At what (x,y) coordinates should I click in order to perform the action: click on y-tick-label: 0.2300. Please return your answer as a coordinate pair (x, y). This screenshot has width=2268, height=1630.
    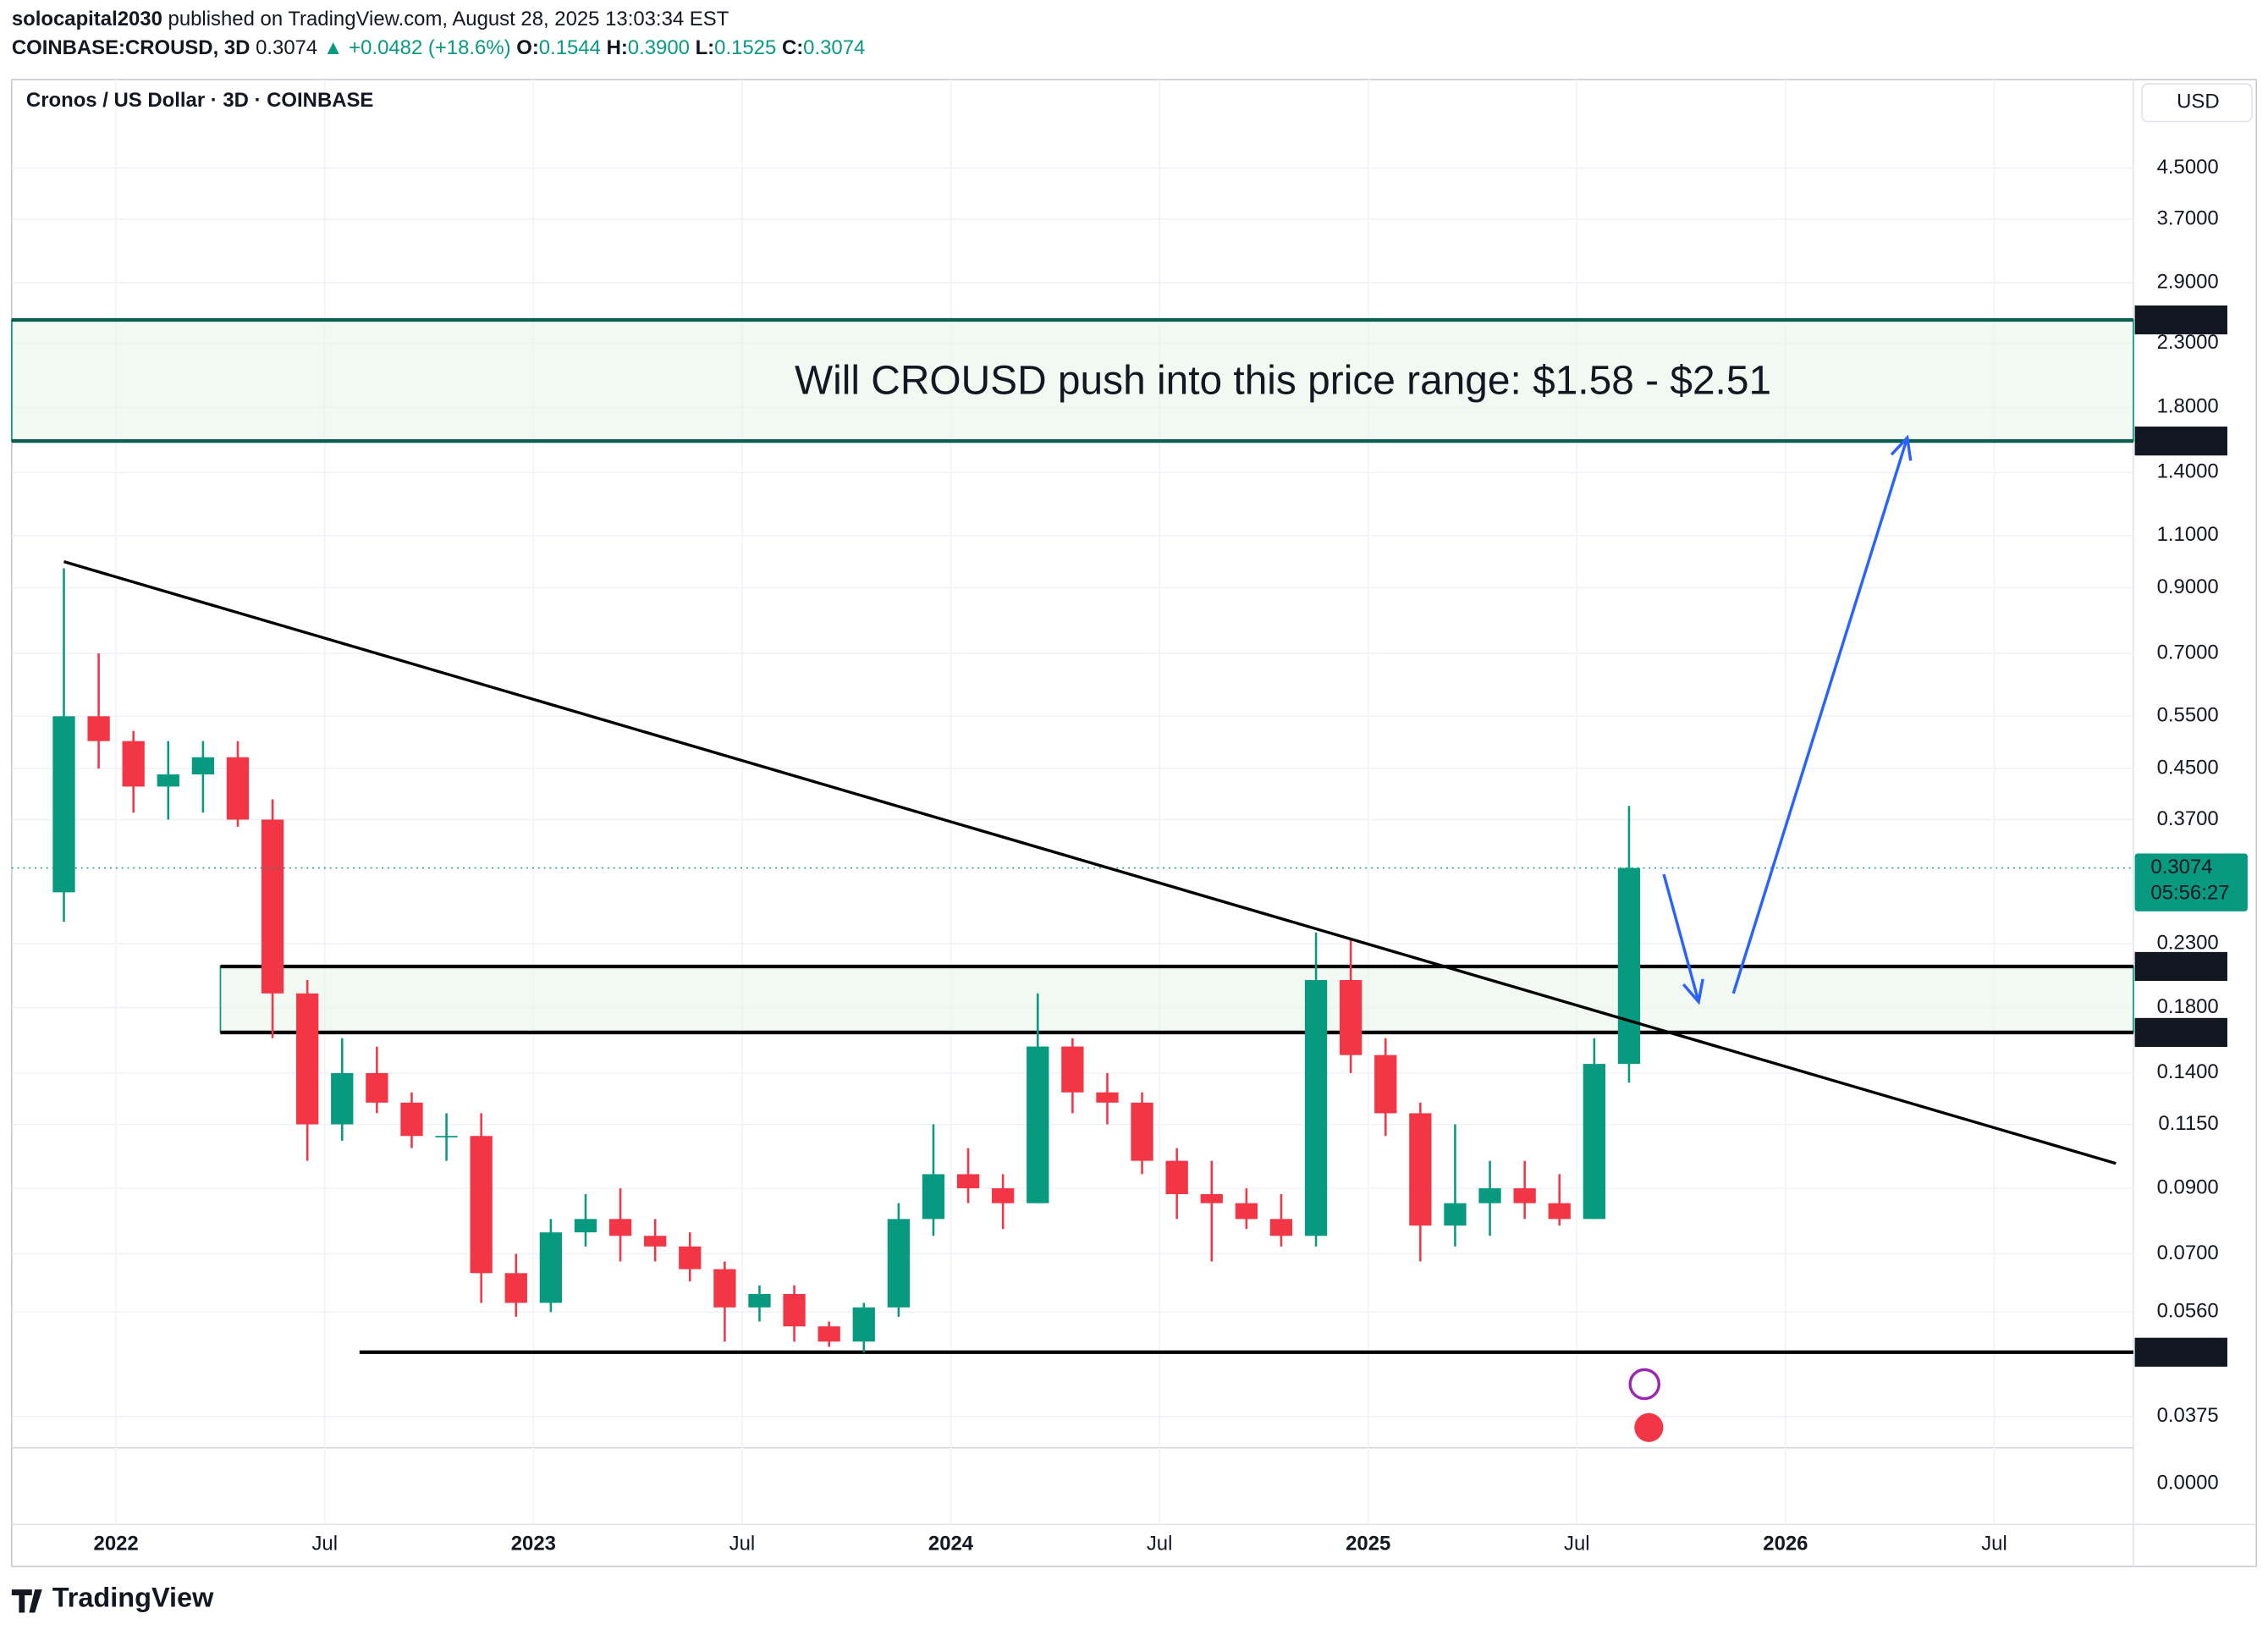
    Looking at the image, I should click on (2188, 943).